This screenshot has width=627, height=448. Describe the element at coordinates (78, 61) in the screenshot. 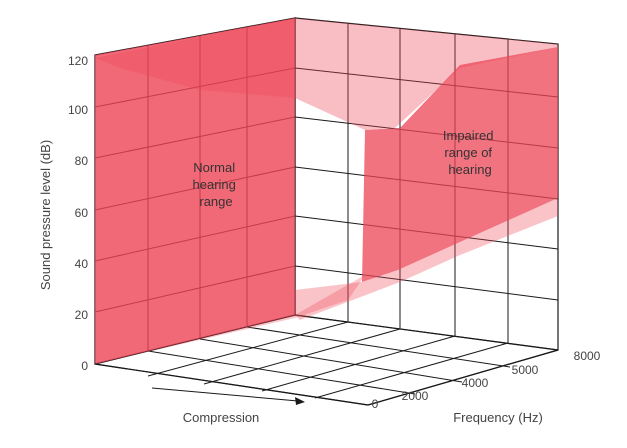

I see `y-tick: 120` at that location.